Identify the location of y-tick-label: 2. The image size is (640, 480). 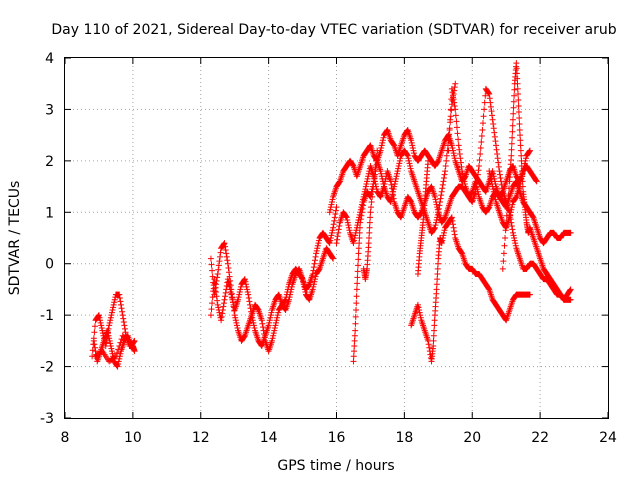
(49, 162).